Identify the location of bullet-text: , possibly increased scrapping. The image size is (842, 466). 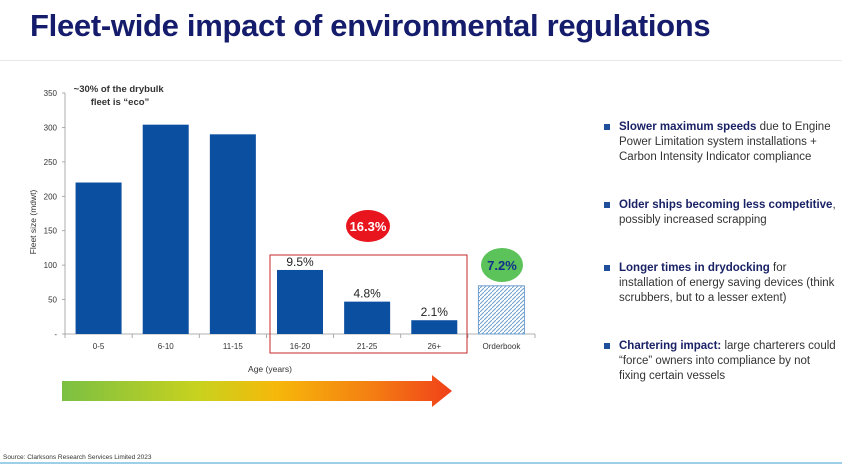
(727, 212).